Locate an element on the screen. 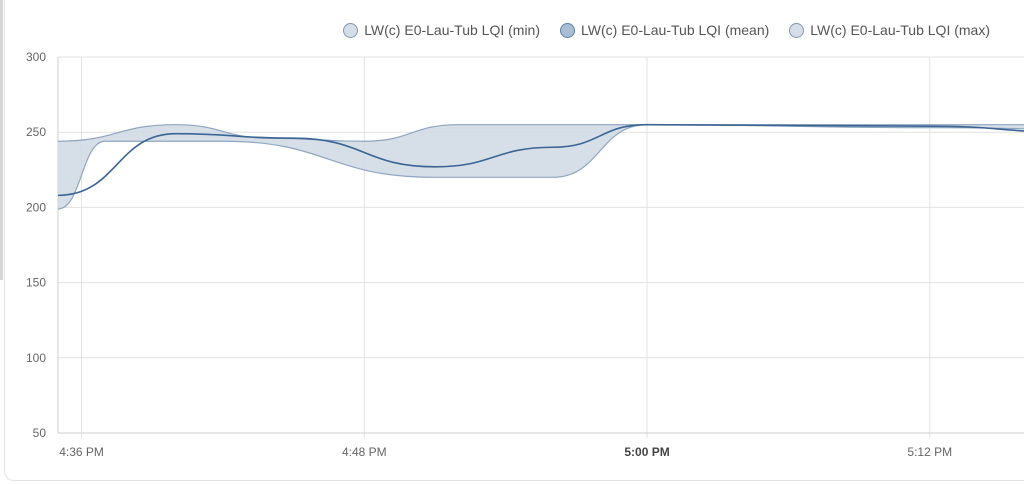  legend-label-mean: LW(c) E0-Lau-Tub LQI (mean) is located at coordinates (675, 30).